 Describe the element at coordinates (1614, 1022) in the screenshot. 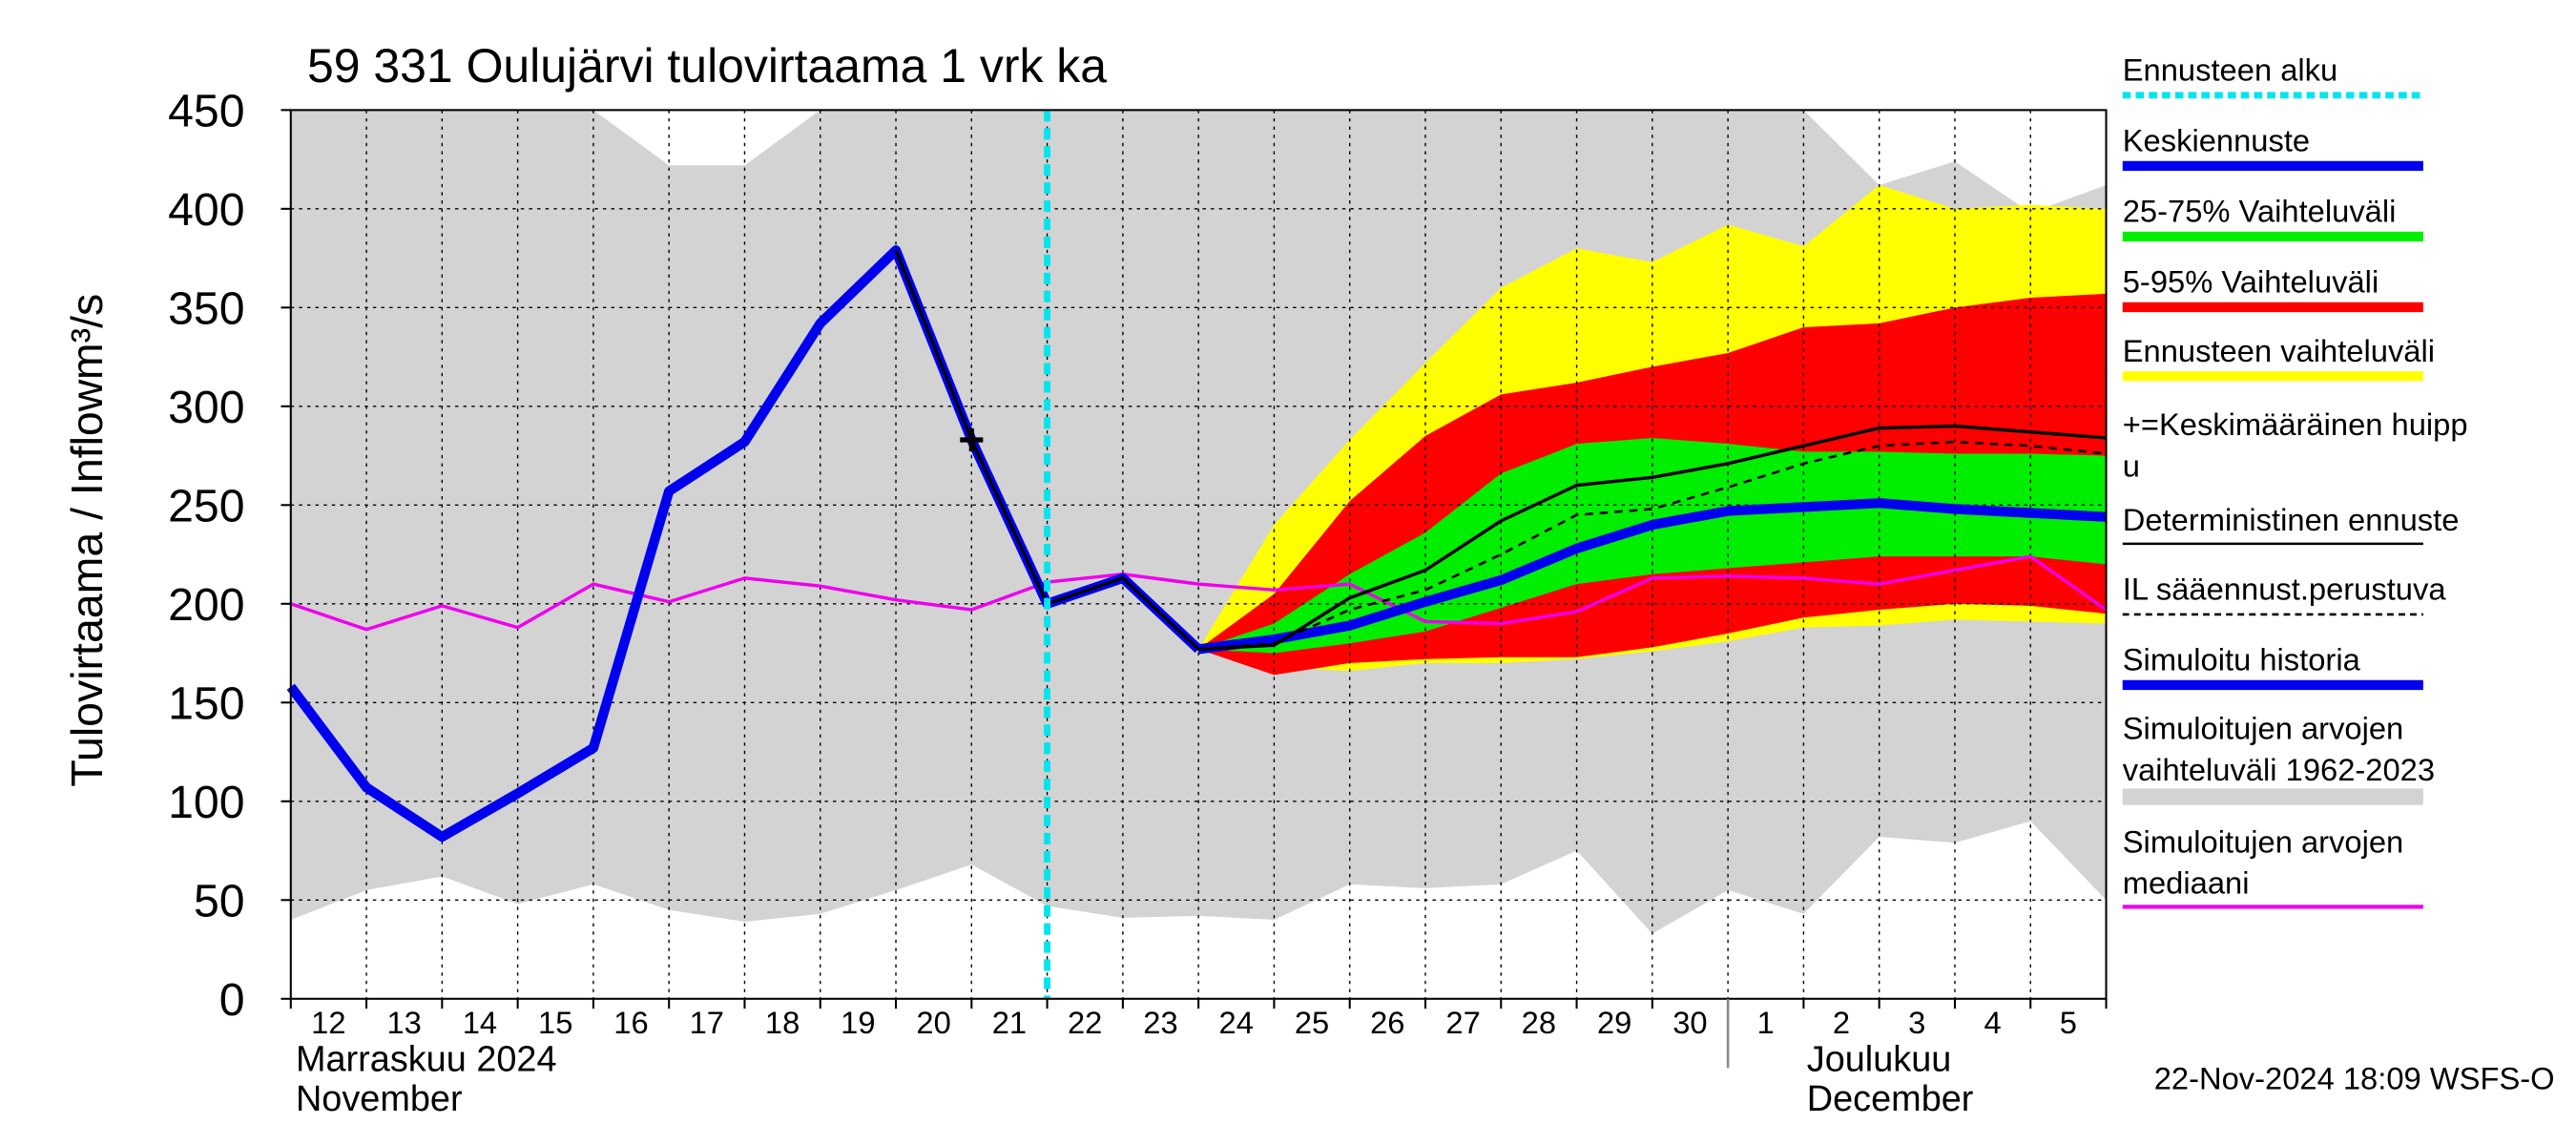

I see `x-tick-label: 29` at that location.